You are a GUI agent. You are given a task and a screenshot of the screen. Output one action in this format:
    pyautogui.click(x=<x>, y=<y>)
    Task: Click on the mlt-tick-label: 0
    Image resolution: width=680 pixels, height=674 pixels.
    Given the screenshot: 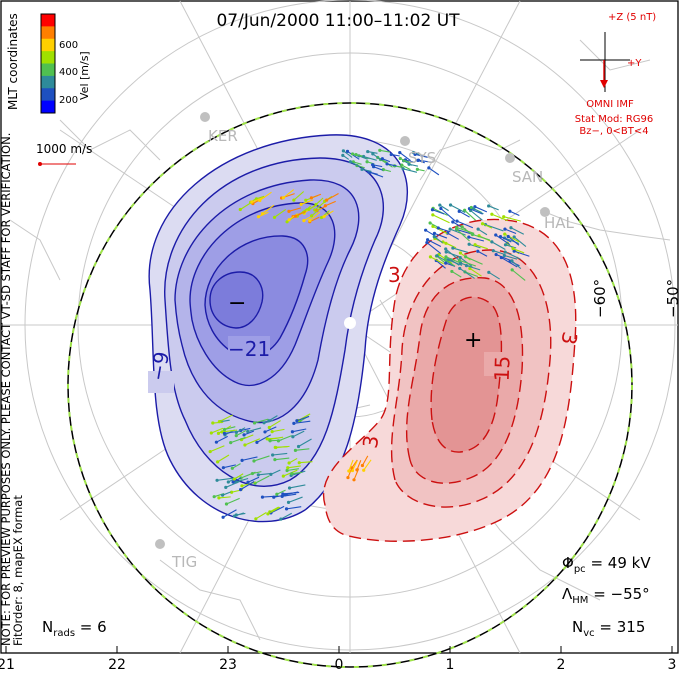 What is the action you would take?
    pyautogui.click(x=339, y=665)
    